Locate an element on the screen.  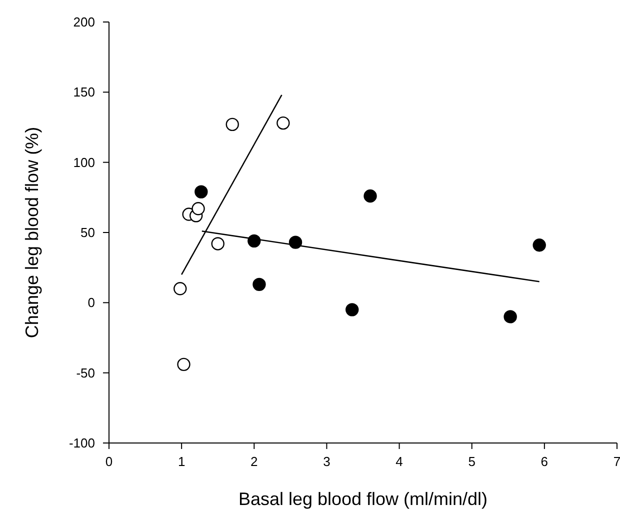
y-tick-label: 50 is located at coordinates (87, 232).